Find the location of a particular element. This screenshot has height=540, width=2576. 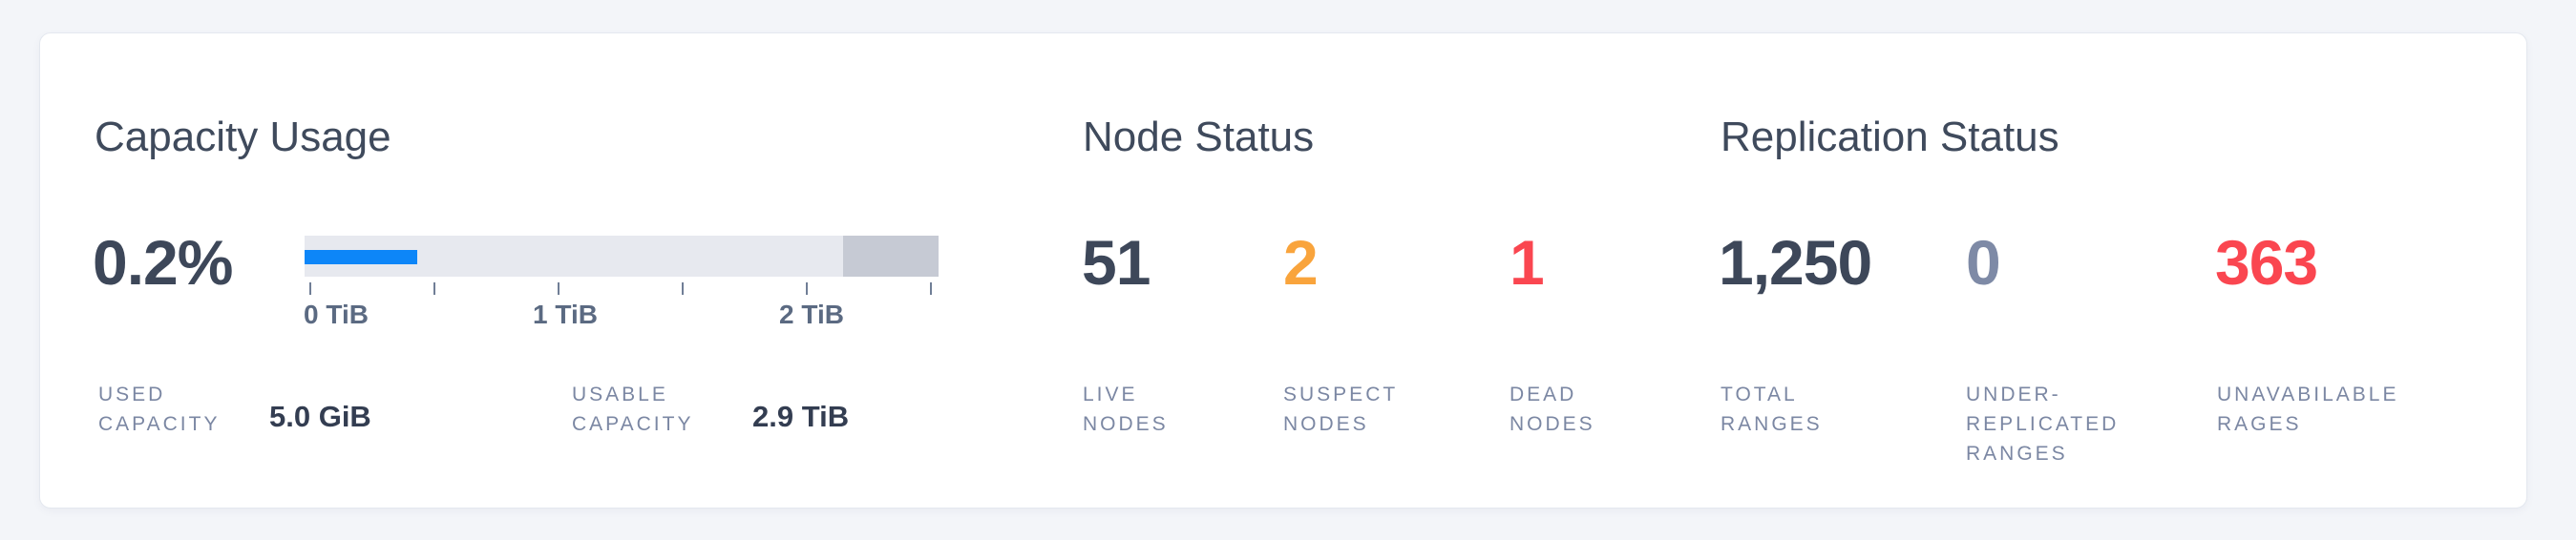

live-nodes-label: LIVE NODES is located at coordinates (1126, 409).